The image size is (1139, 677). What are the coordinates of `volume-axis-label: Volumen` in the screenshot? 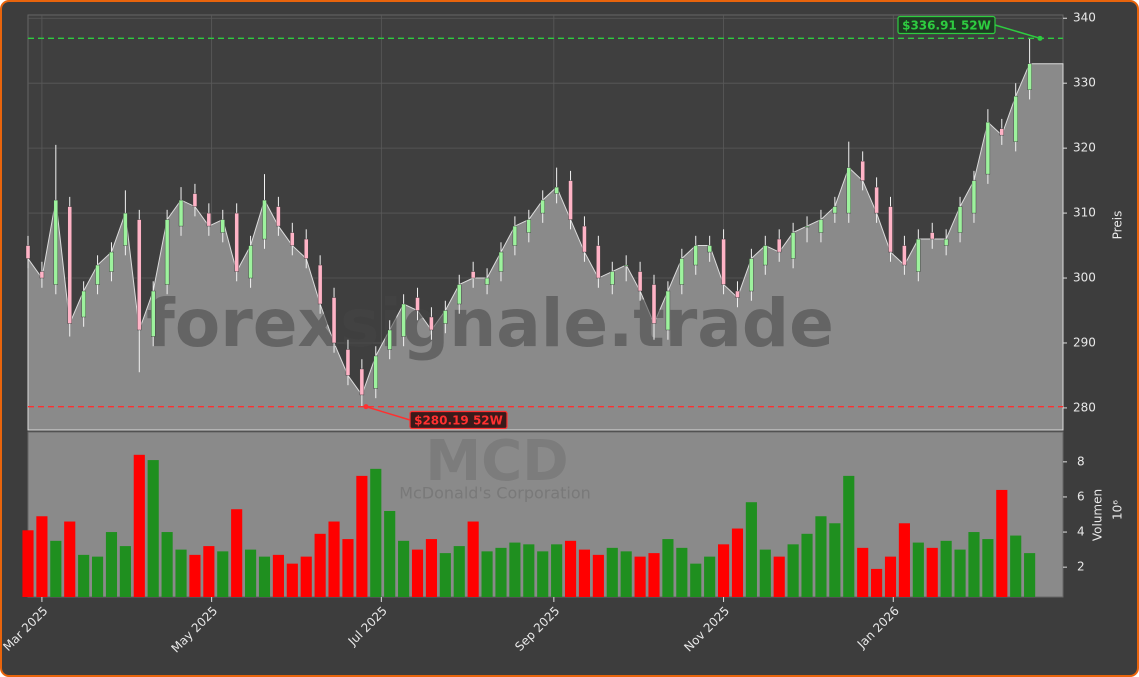 It's located at (1098, 515).